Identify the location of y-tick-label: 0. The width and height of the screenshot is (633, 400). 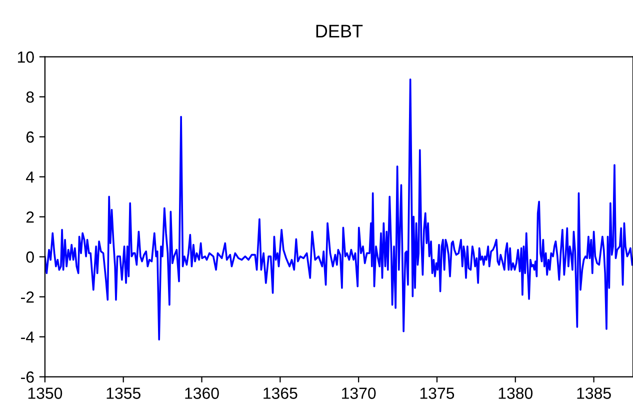
(30, 257).